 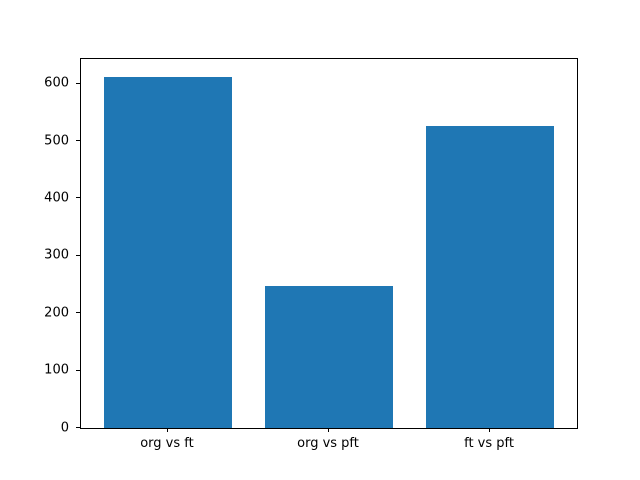 What do you see at coordinates (329, 357) in the screenshot?
I see `bar-org-vs-pft` at bounding box center [329, 357].